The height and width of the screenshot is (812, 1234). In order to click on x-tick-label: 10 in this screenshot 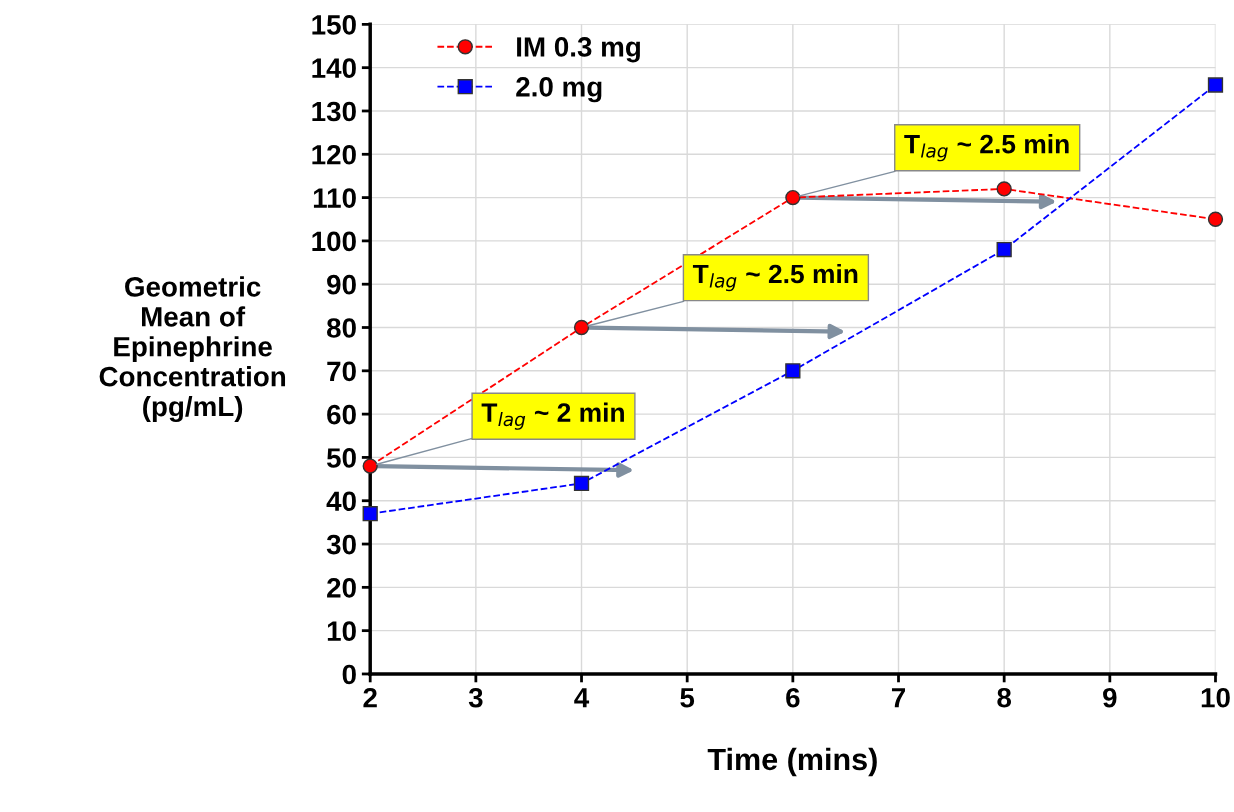, I will do `click(1215, 697)`.